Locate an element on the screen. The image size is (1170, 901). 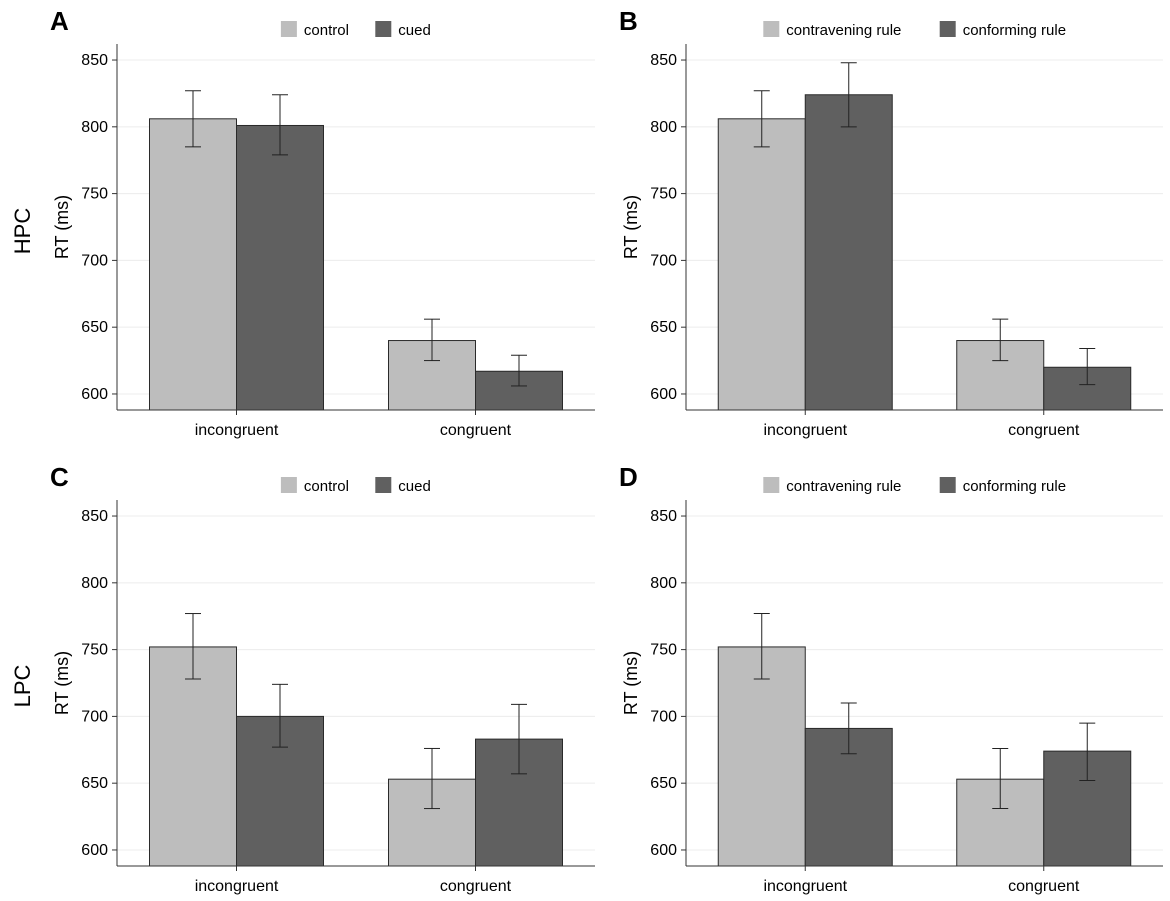
bar-conforming-rule-incongruent is located at coordinates (848, 252).